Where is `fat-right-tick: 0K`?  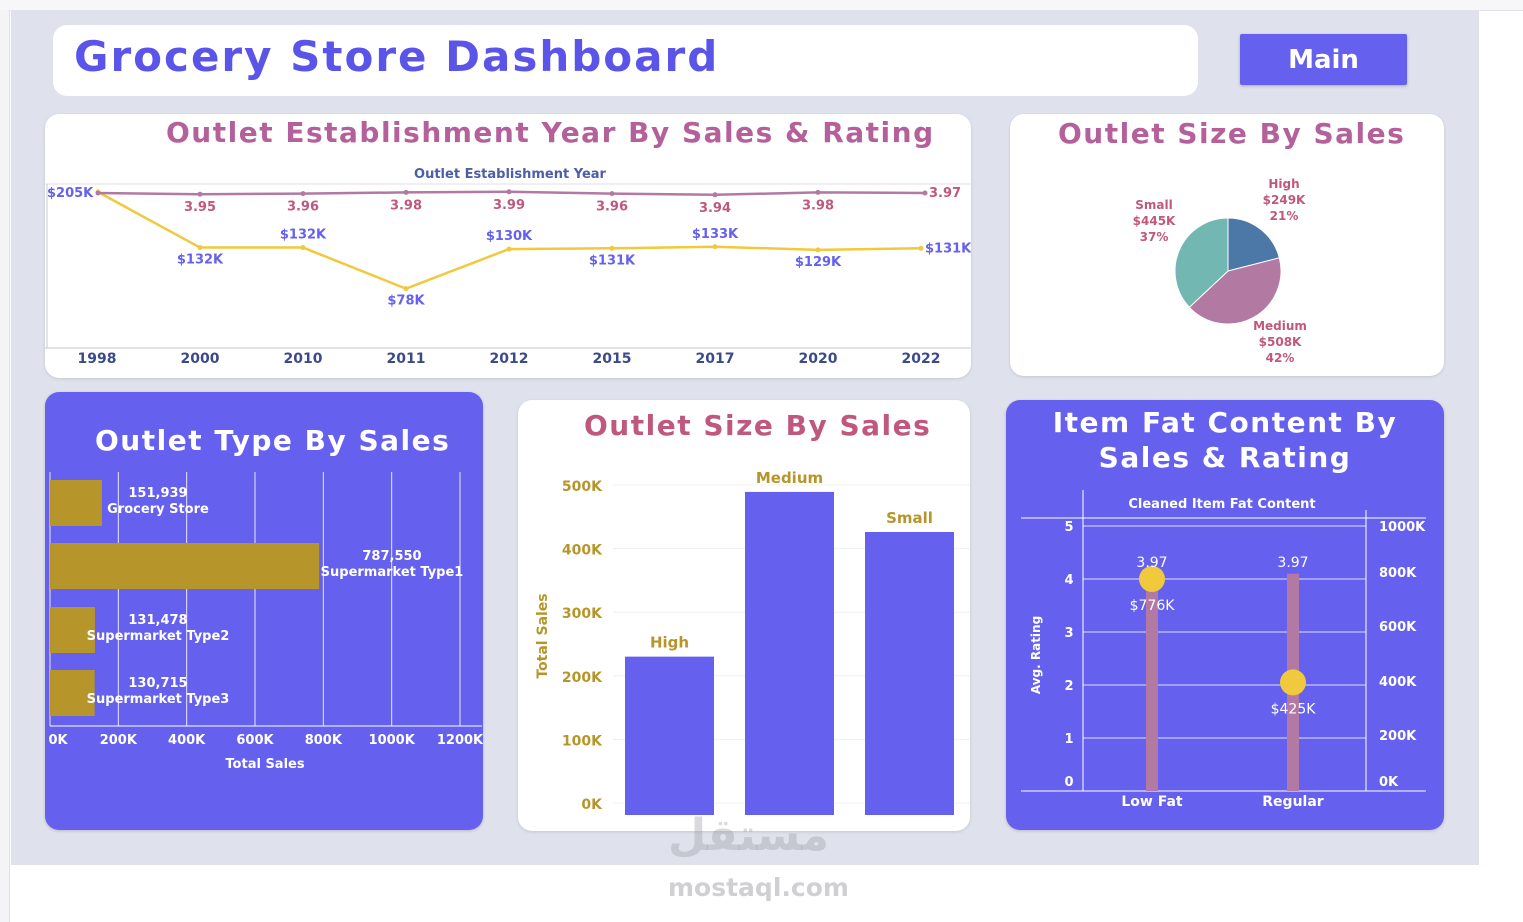 fat-right-tick: 0K is located at coordinates (1389, 782).